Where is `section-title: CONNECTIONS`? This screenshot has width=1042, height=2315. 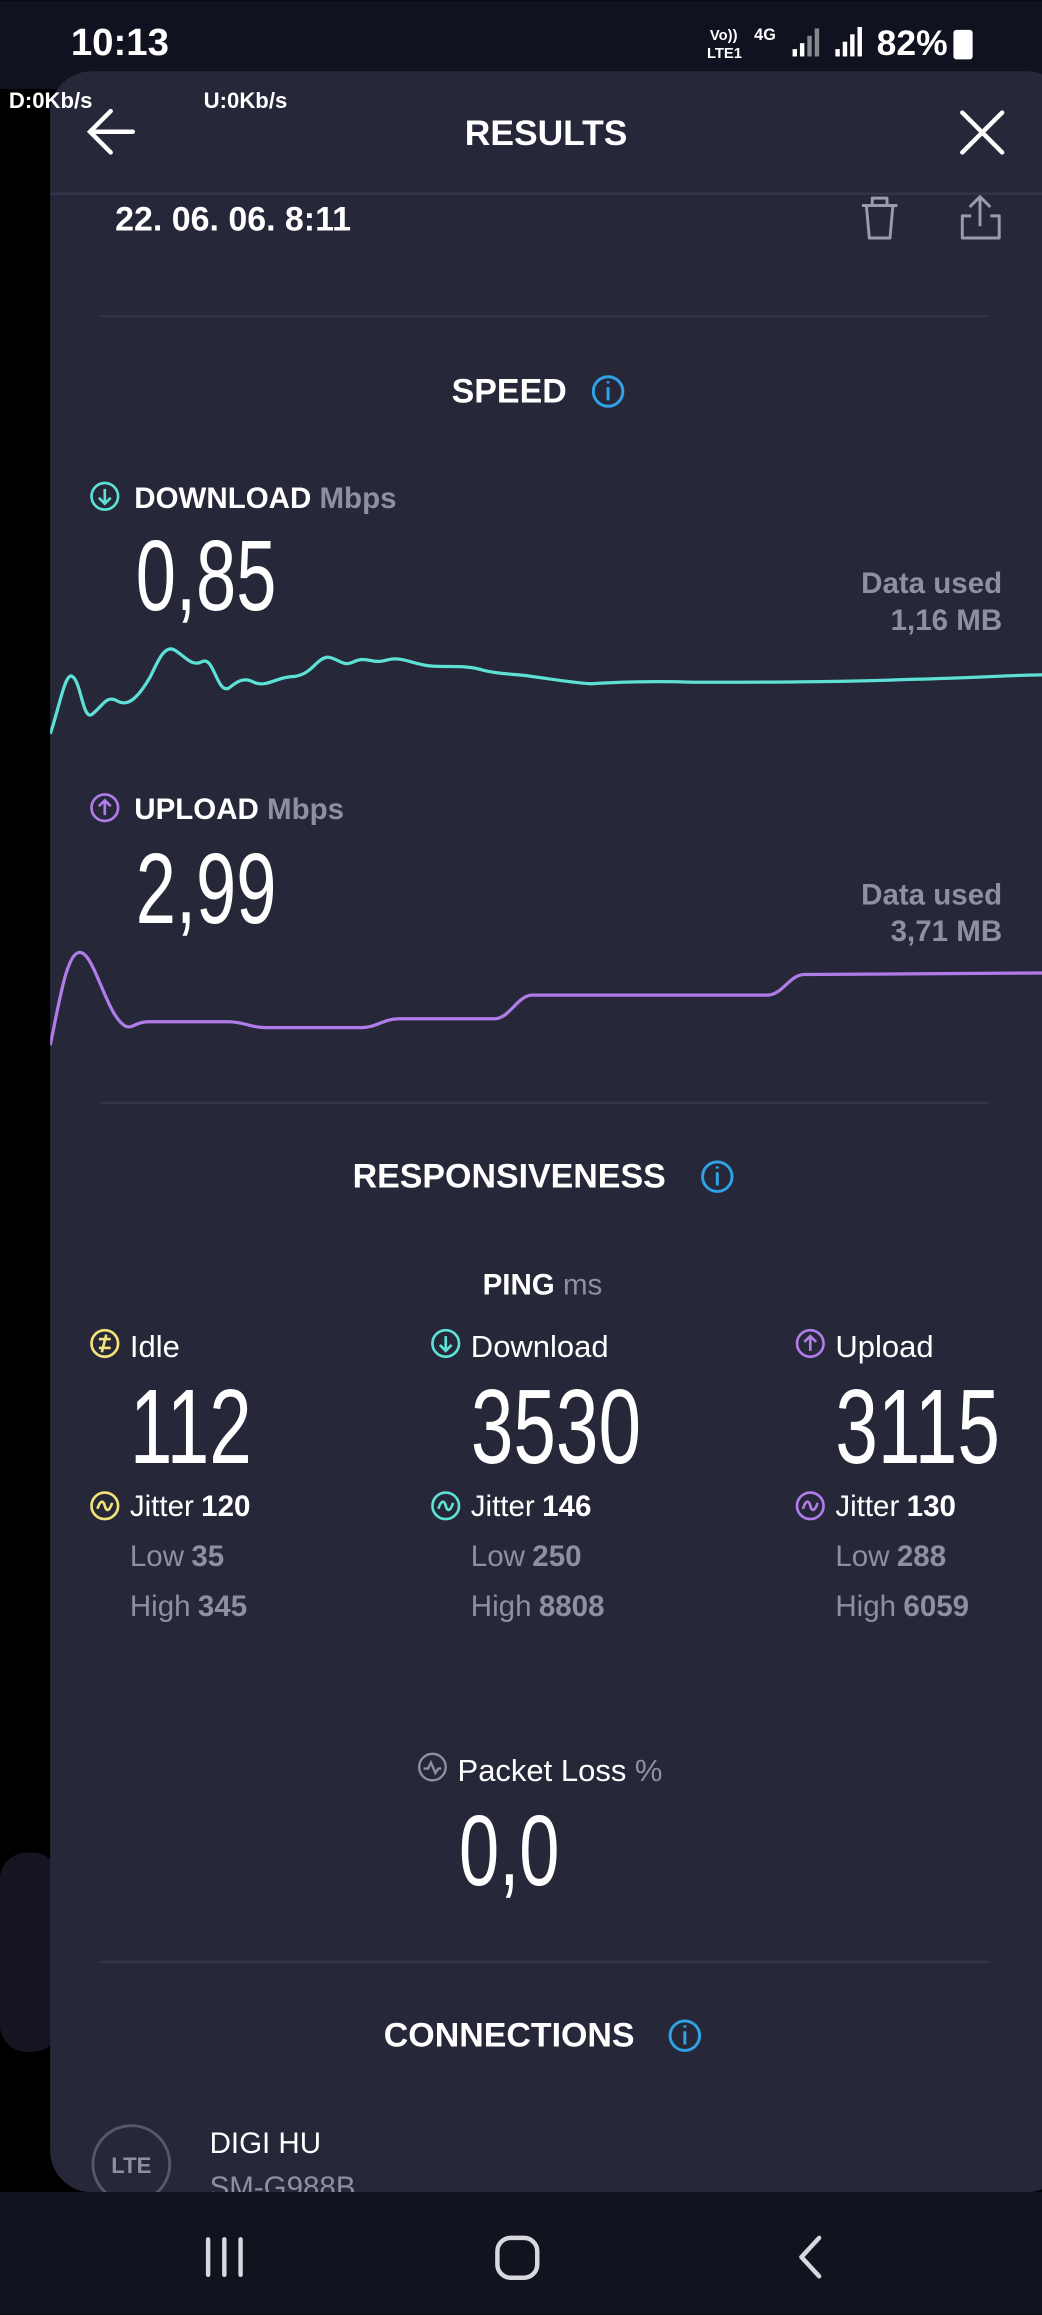 section-title: CONNECTIONS is located at coordinates (509, 2036).